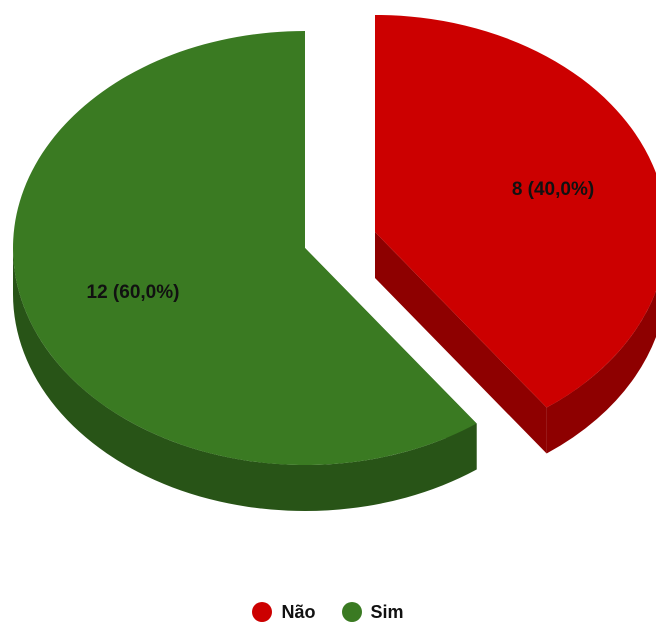 The image size is (656, 627). I want to click on legend-swatch-sim, so click(351, 612).